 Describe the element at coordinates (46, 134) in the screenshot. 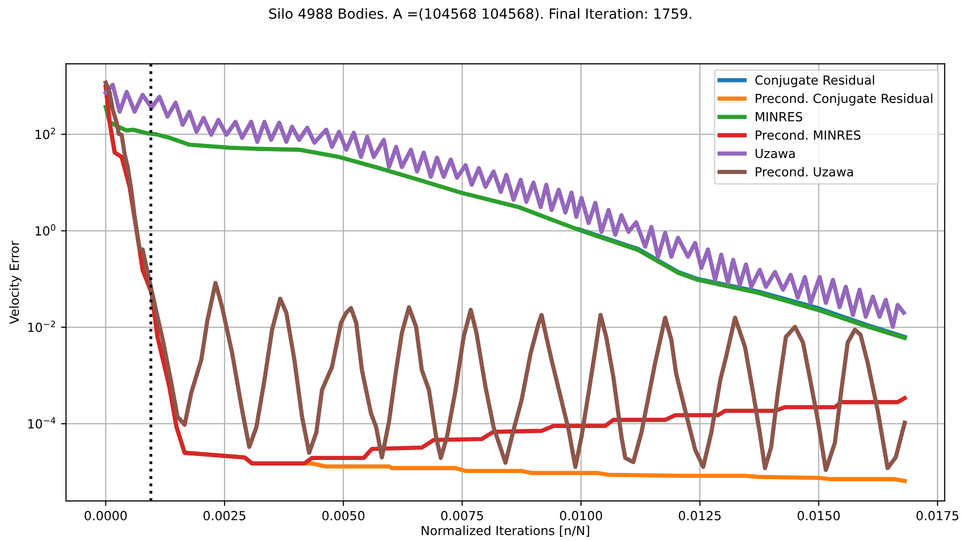

I see `y-tick-label: 10$^{2}$` at that location.